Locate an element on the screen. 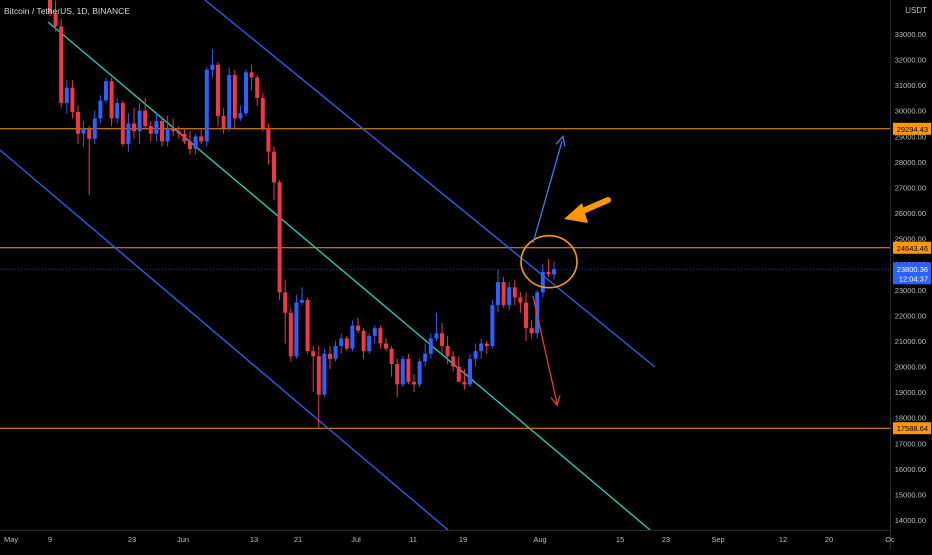 Image resolution: width=932 pixels, height=555 pixels. time-axis-divider is located at coordinates (445, 530).